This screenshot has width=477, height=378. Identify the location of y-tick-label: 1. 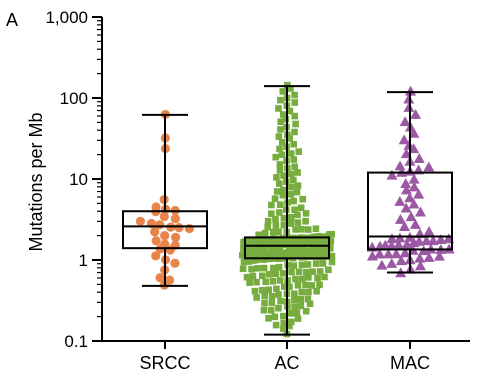
(83, 260).